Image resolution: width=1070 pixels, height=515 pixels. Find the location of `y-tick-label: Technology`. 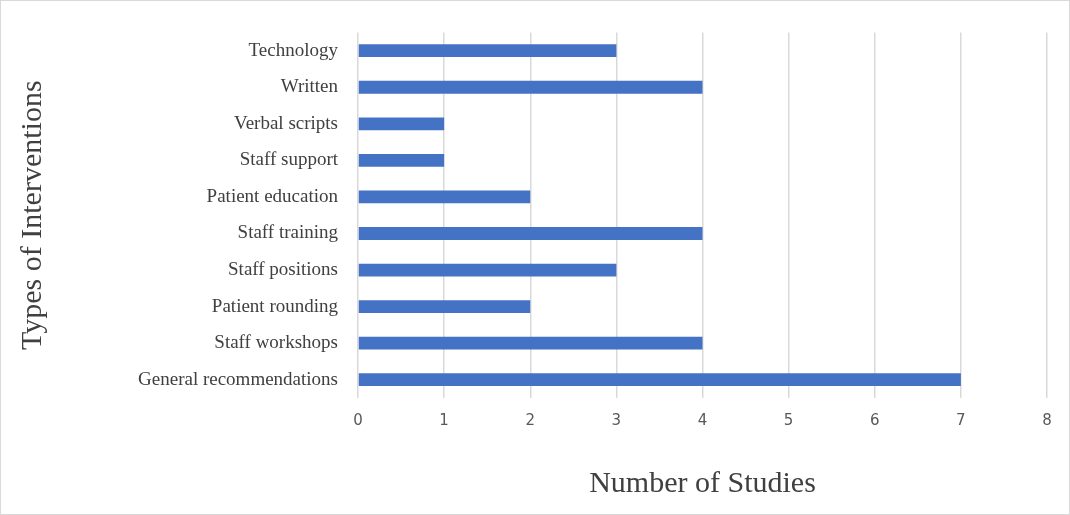

y-tick-label: Technology is located at coordinates (293, 49).